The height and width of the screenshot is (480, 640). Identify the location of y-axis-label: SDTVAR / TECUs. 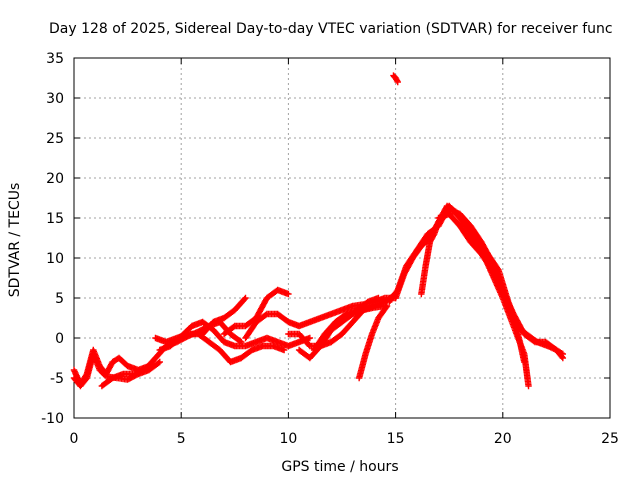
(15, 240).